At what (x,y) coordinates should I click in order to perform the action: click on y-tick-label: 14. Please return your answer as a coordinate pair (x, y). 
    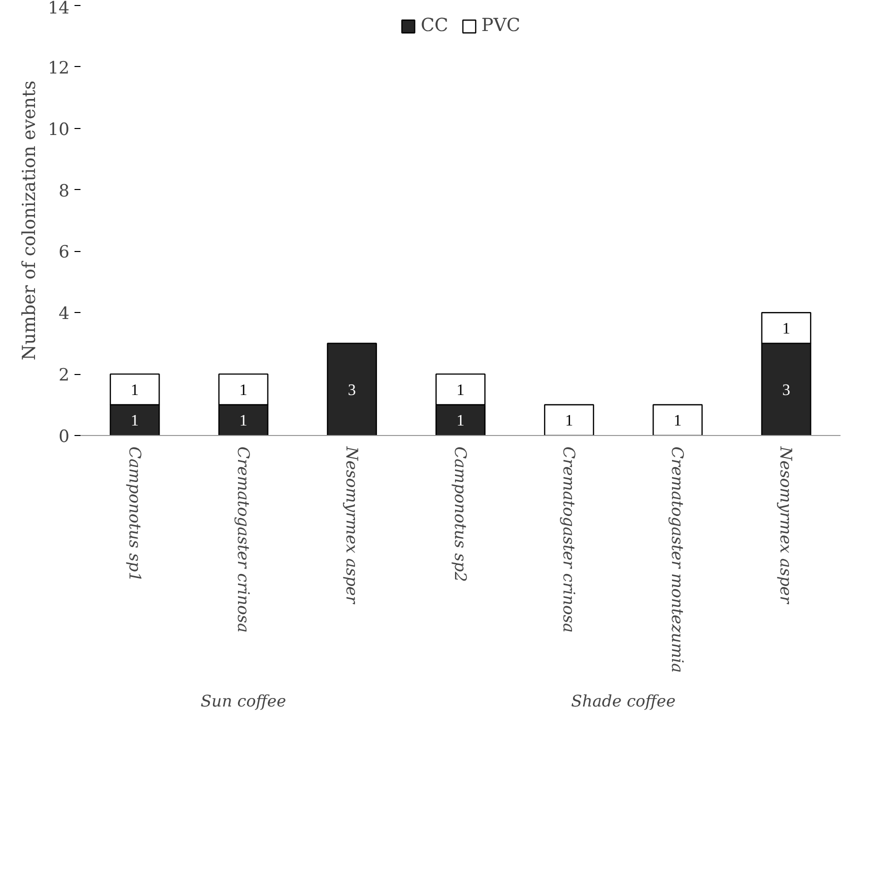
    Looking at the image, I should click on (59, 9).